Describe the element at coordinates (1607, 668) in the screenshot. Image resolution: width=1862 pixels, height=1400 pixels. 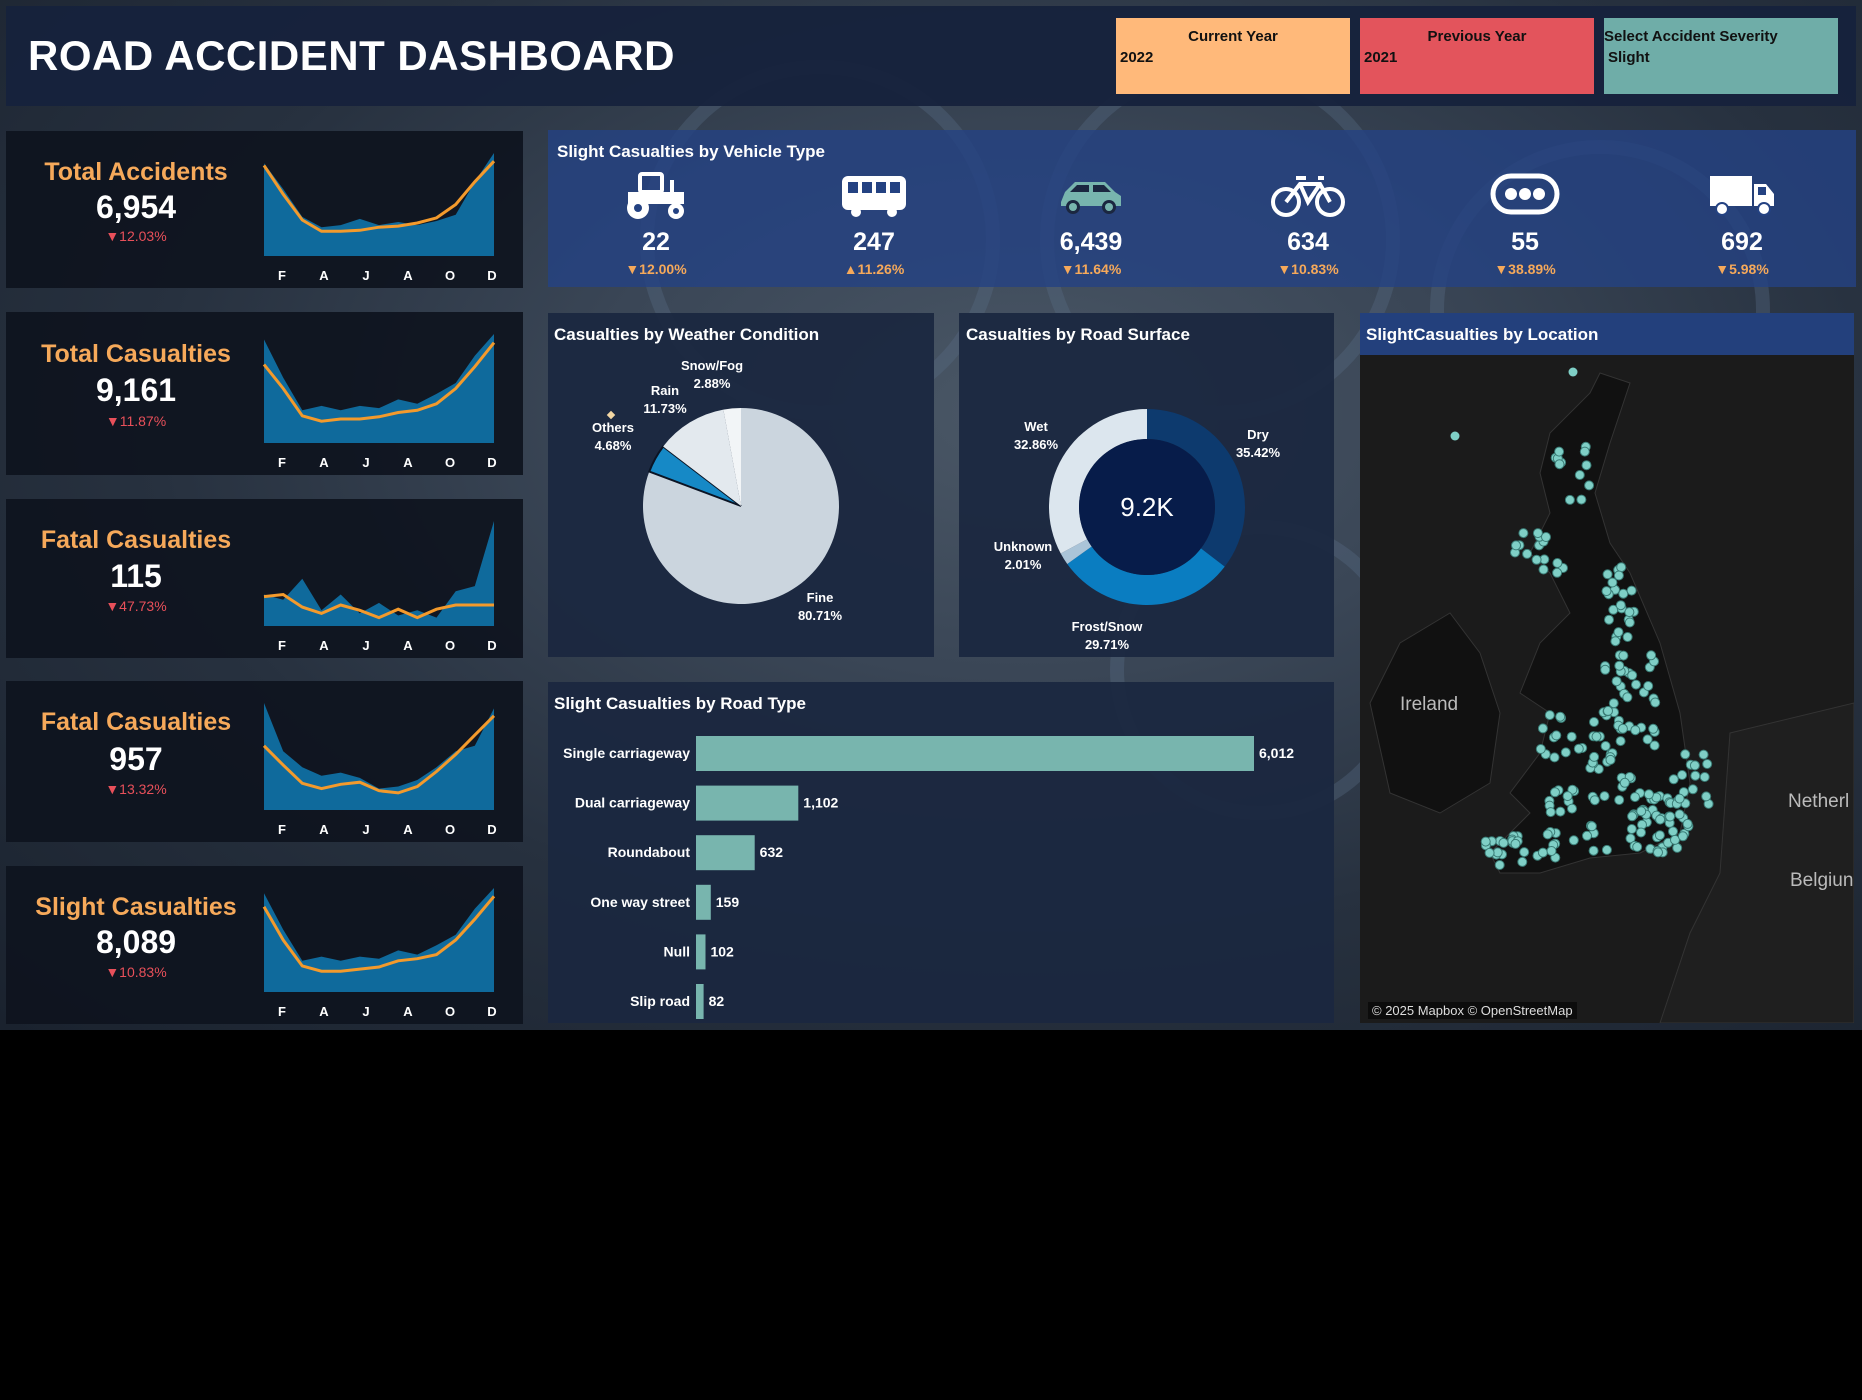
I see `uk-map: Ireland Netherl Belgiun` at that location.